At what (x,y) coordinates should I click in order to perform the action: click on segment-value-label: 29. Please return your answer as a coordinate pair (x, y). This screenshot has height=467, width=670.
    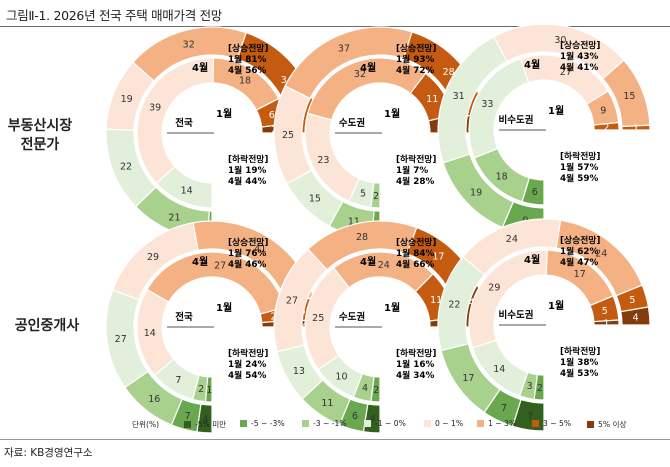
    Looking at the image, I should click on (153, 257).